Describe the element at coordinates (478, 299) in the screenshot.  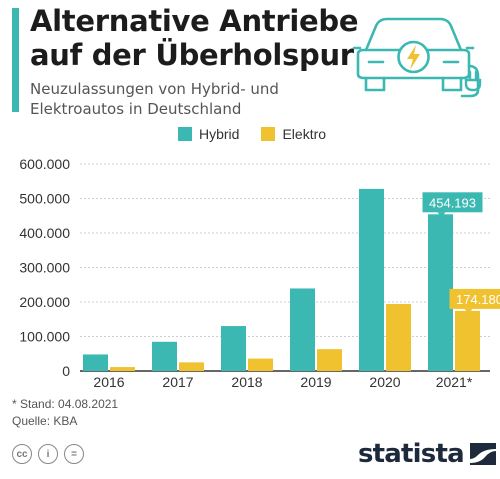
I see `data-label-elektro: 174.180` at that location.